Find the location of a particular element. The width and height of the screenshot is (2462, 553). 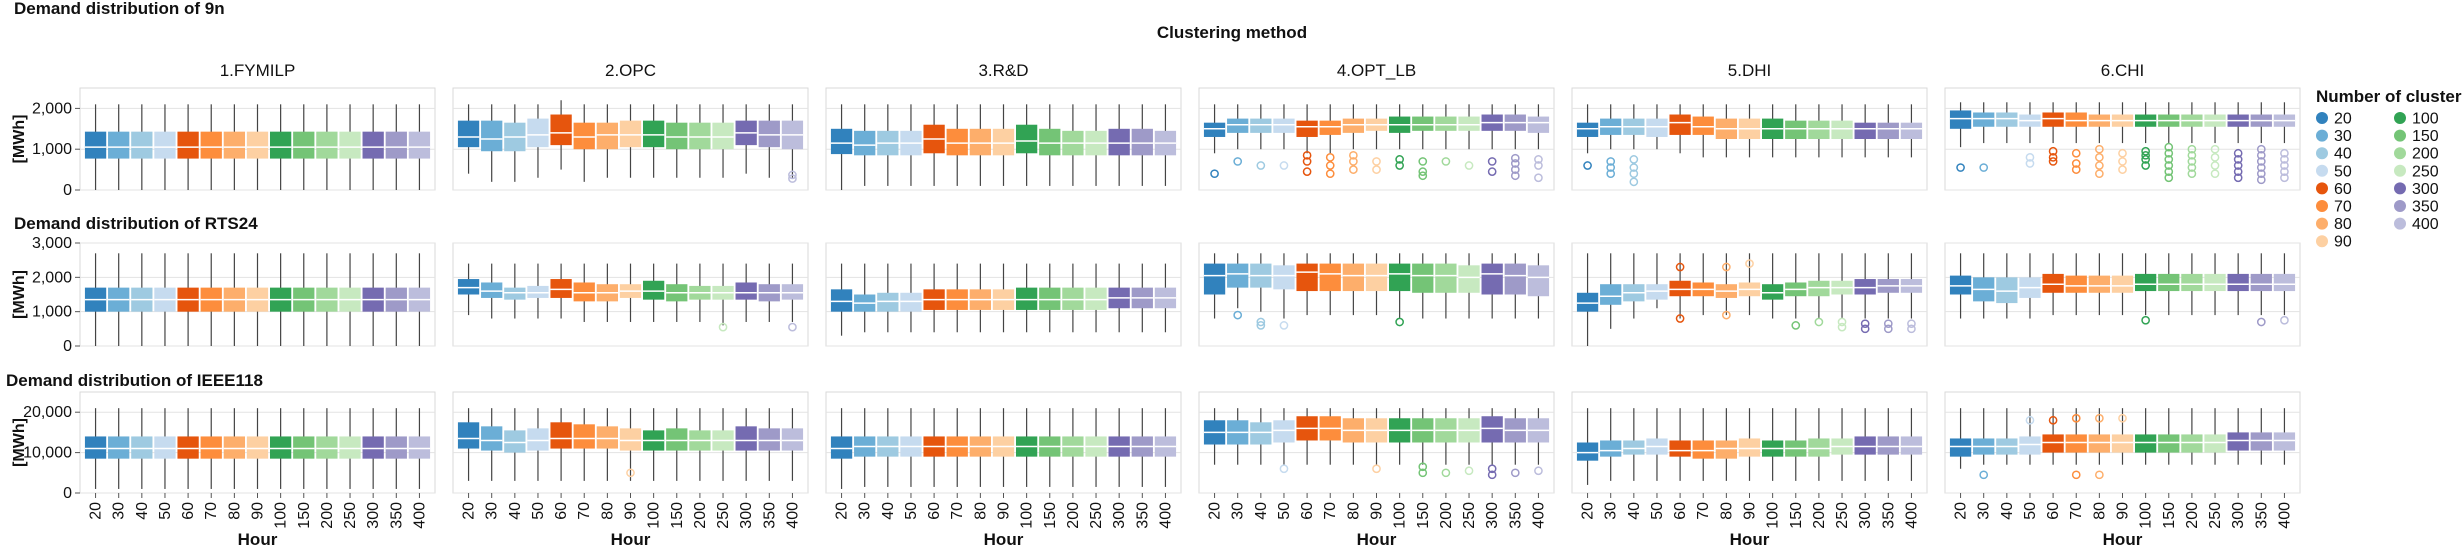

legend-label: 60 is located at coordinates (2343, 189).